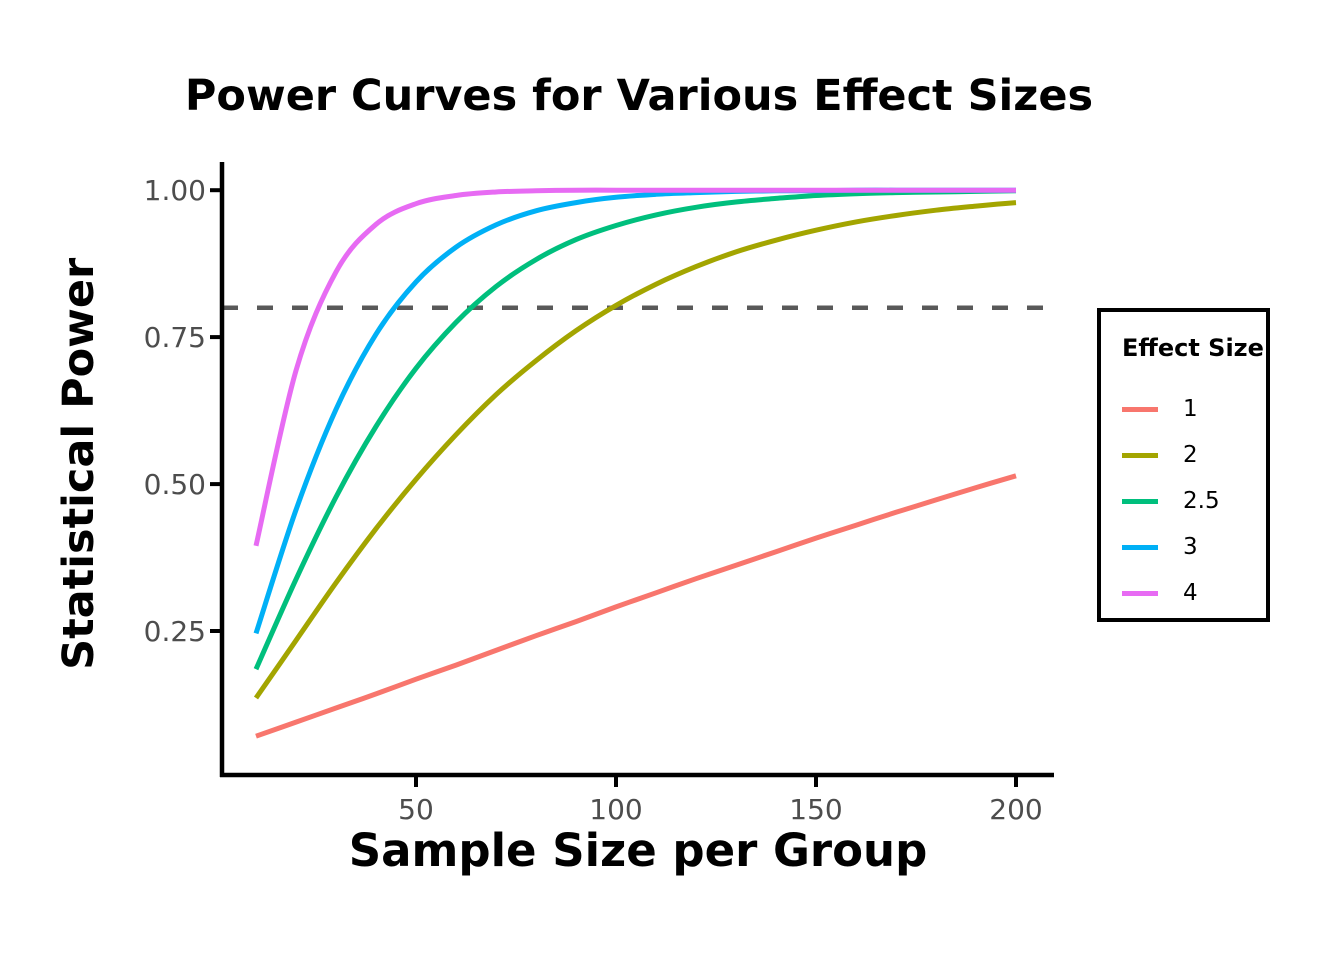 This screenshot has height=960, width=1344. I want to click on y-tick-label: 1.00, so click(175, 190).